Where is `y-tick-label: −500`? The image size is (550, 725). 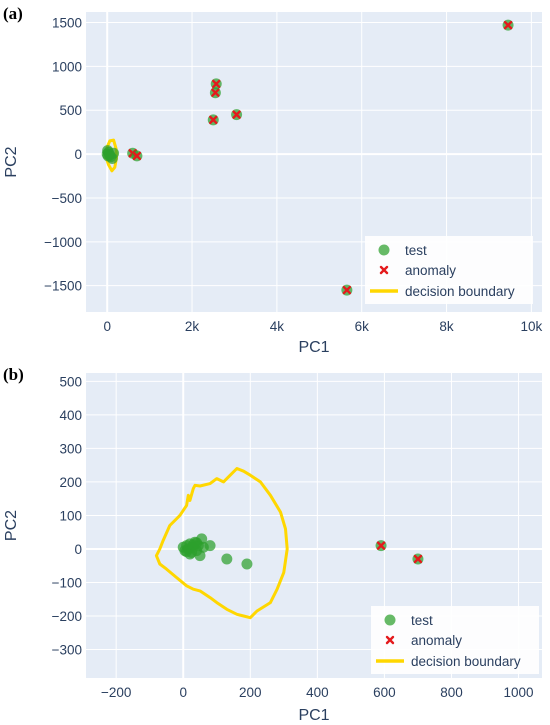 y-tick-label: −500 is located at coordinates (67, 198).